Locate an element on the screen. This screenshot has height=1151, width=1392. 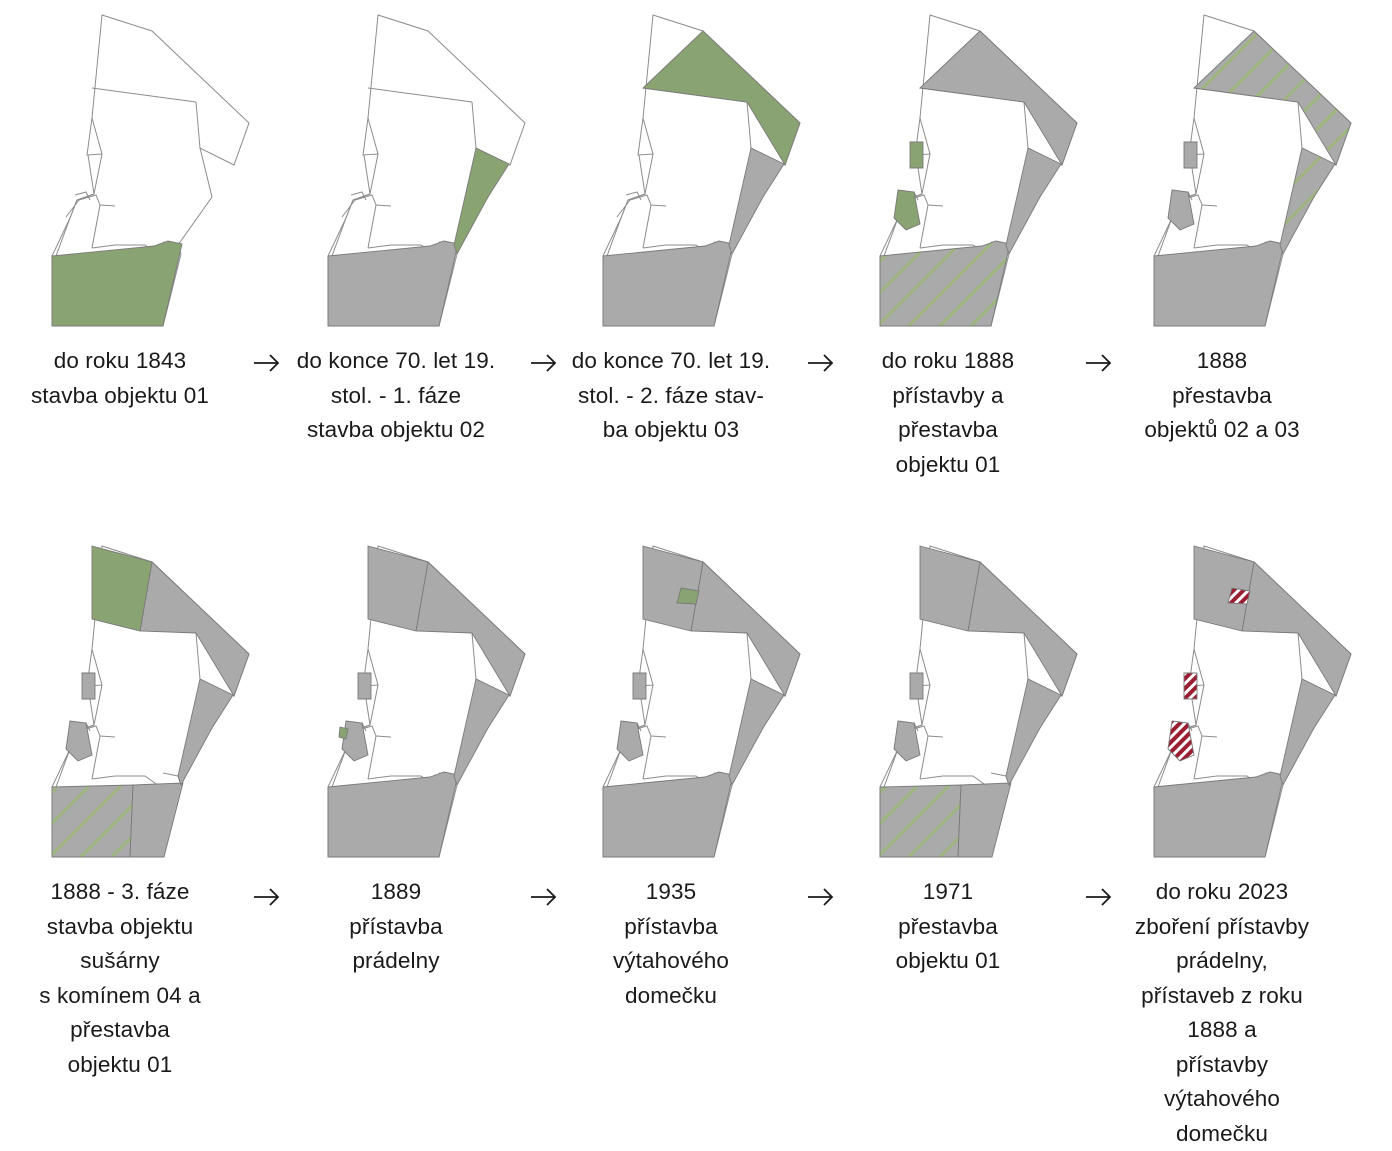
plan-panel-s3 is located at coordinates (691, 170).